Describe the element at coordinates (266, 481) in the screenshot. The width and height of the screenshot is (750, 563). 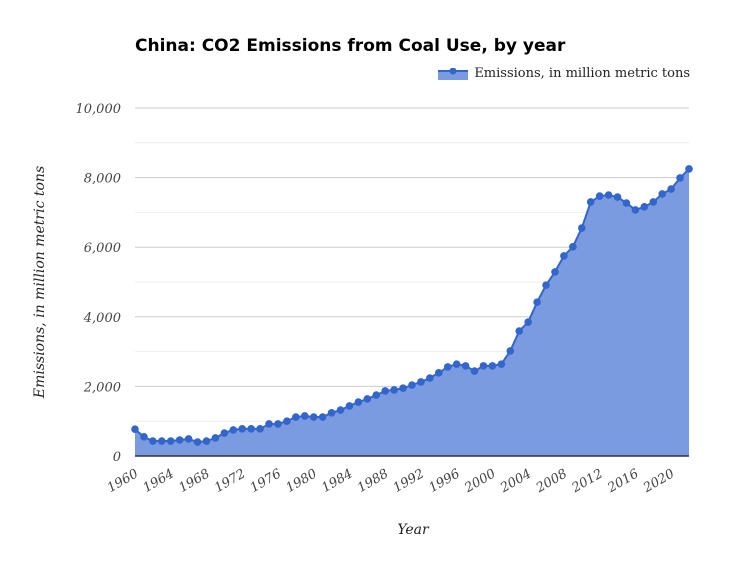
I see `x-tick-label: 1976` at that location.